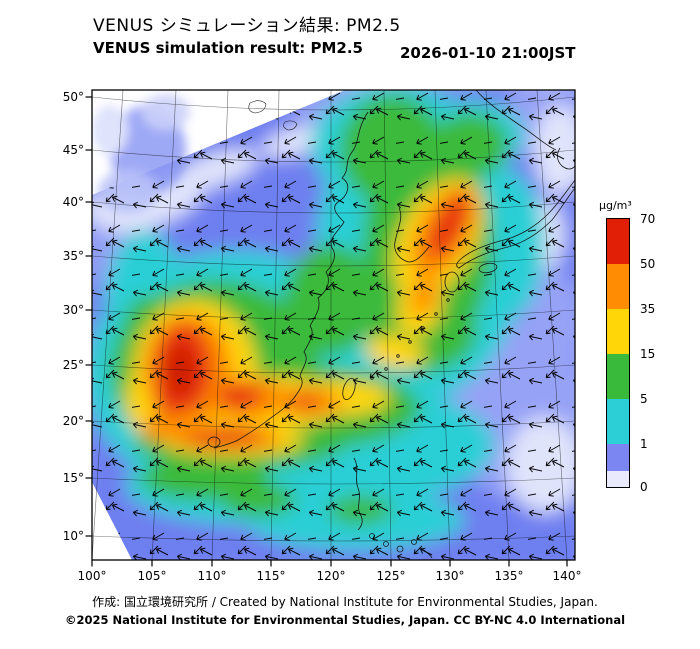  Describe the element at coordinates (644, 487) in the screenshot. I see `legend-tick-label: 0` at that location.